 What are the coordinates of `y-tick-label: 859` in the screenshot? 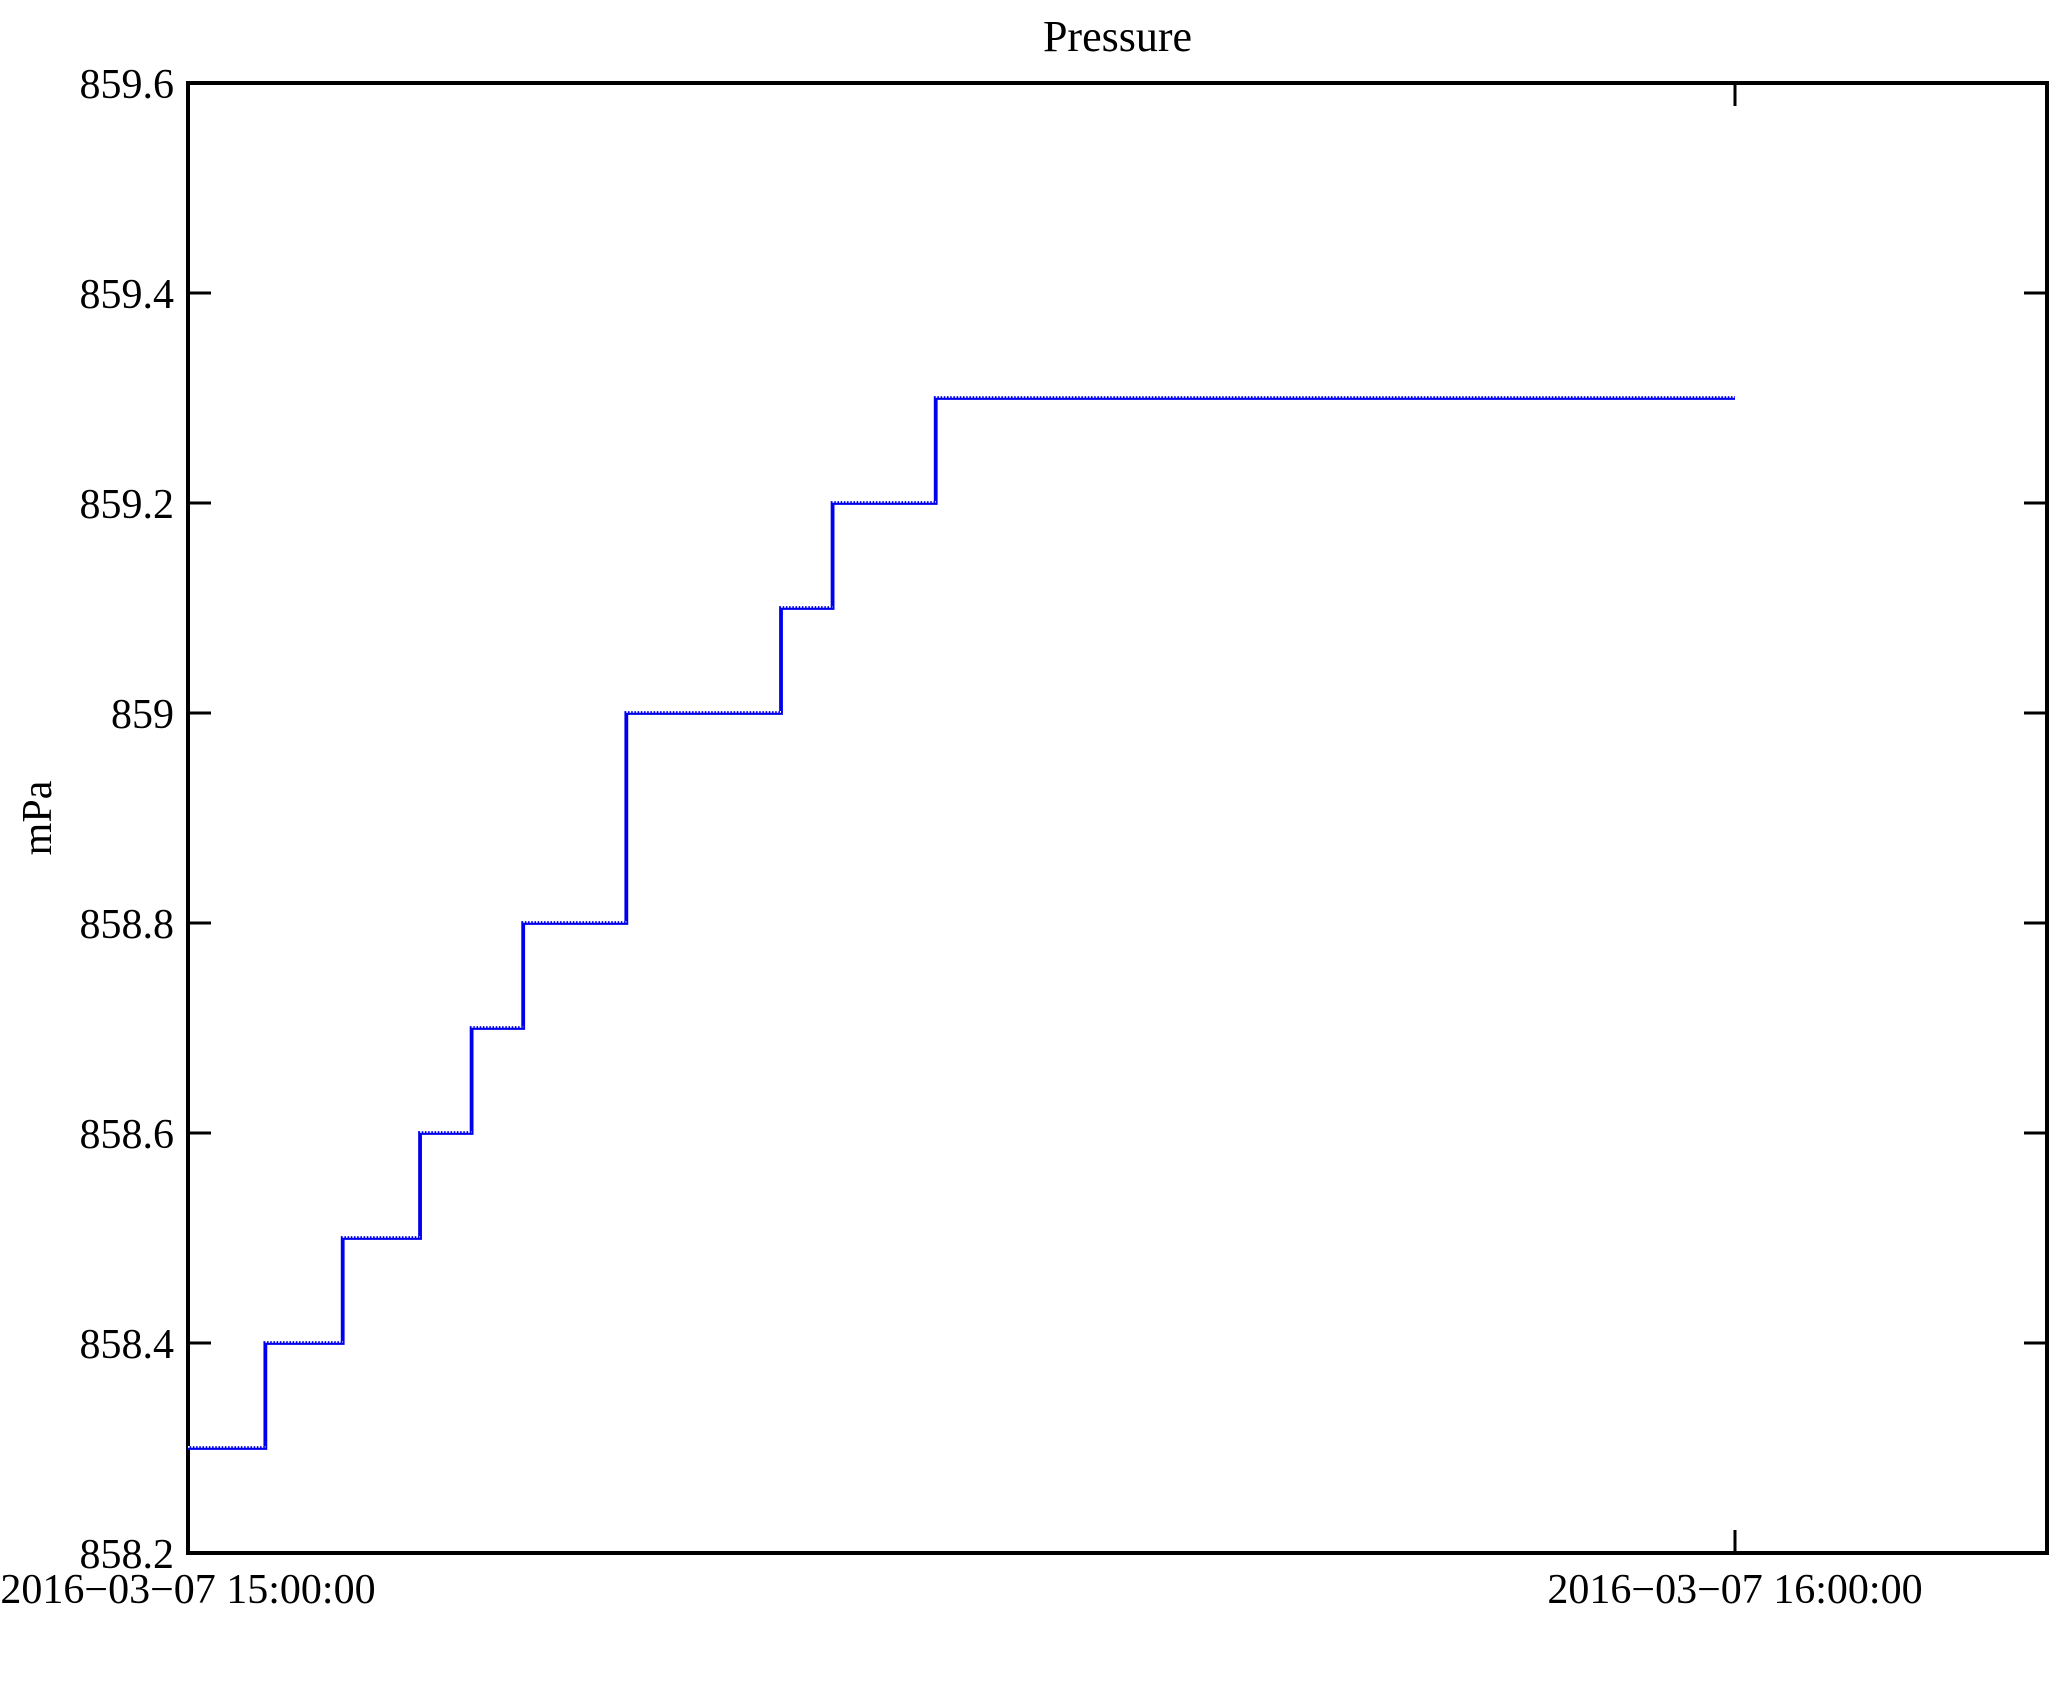 It's located at (142, 715).